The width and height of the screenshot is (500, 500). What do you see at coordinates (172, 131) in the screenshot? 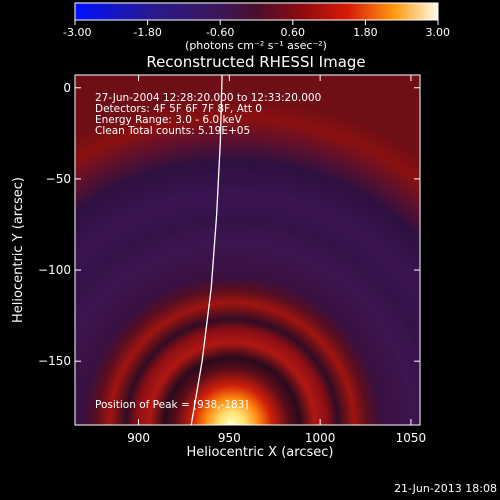
I see `info-clean-counts: Clean Total counts: 5.19E+05` at bounding box center [172, 131].